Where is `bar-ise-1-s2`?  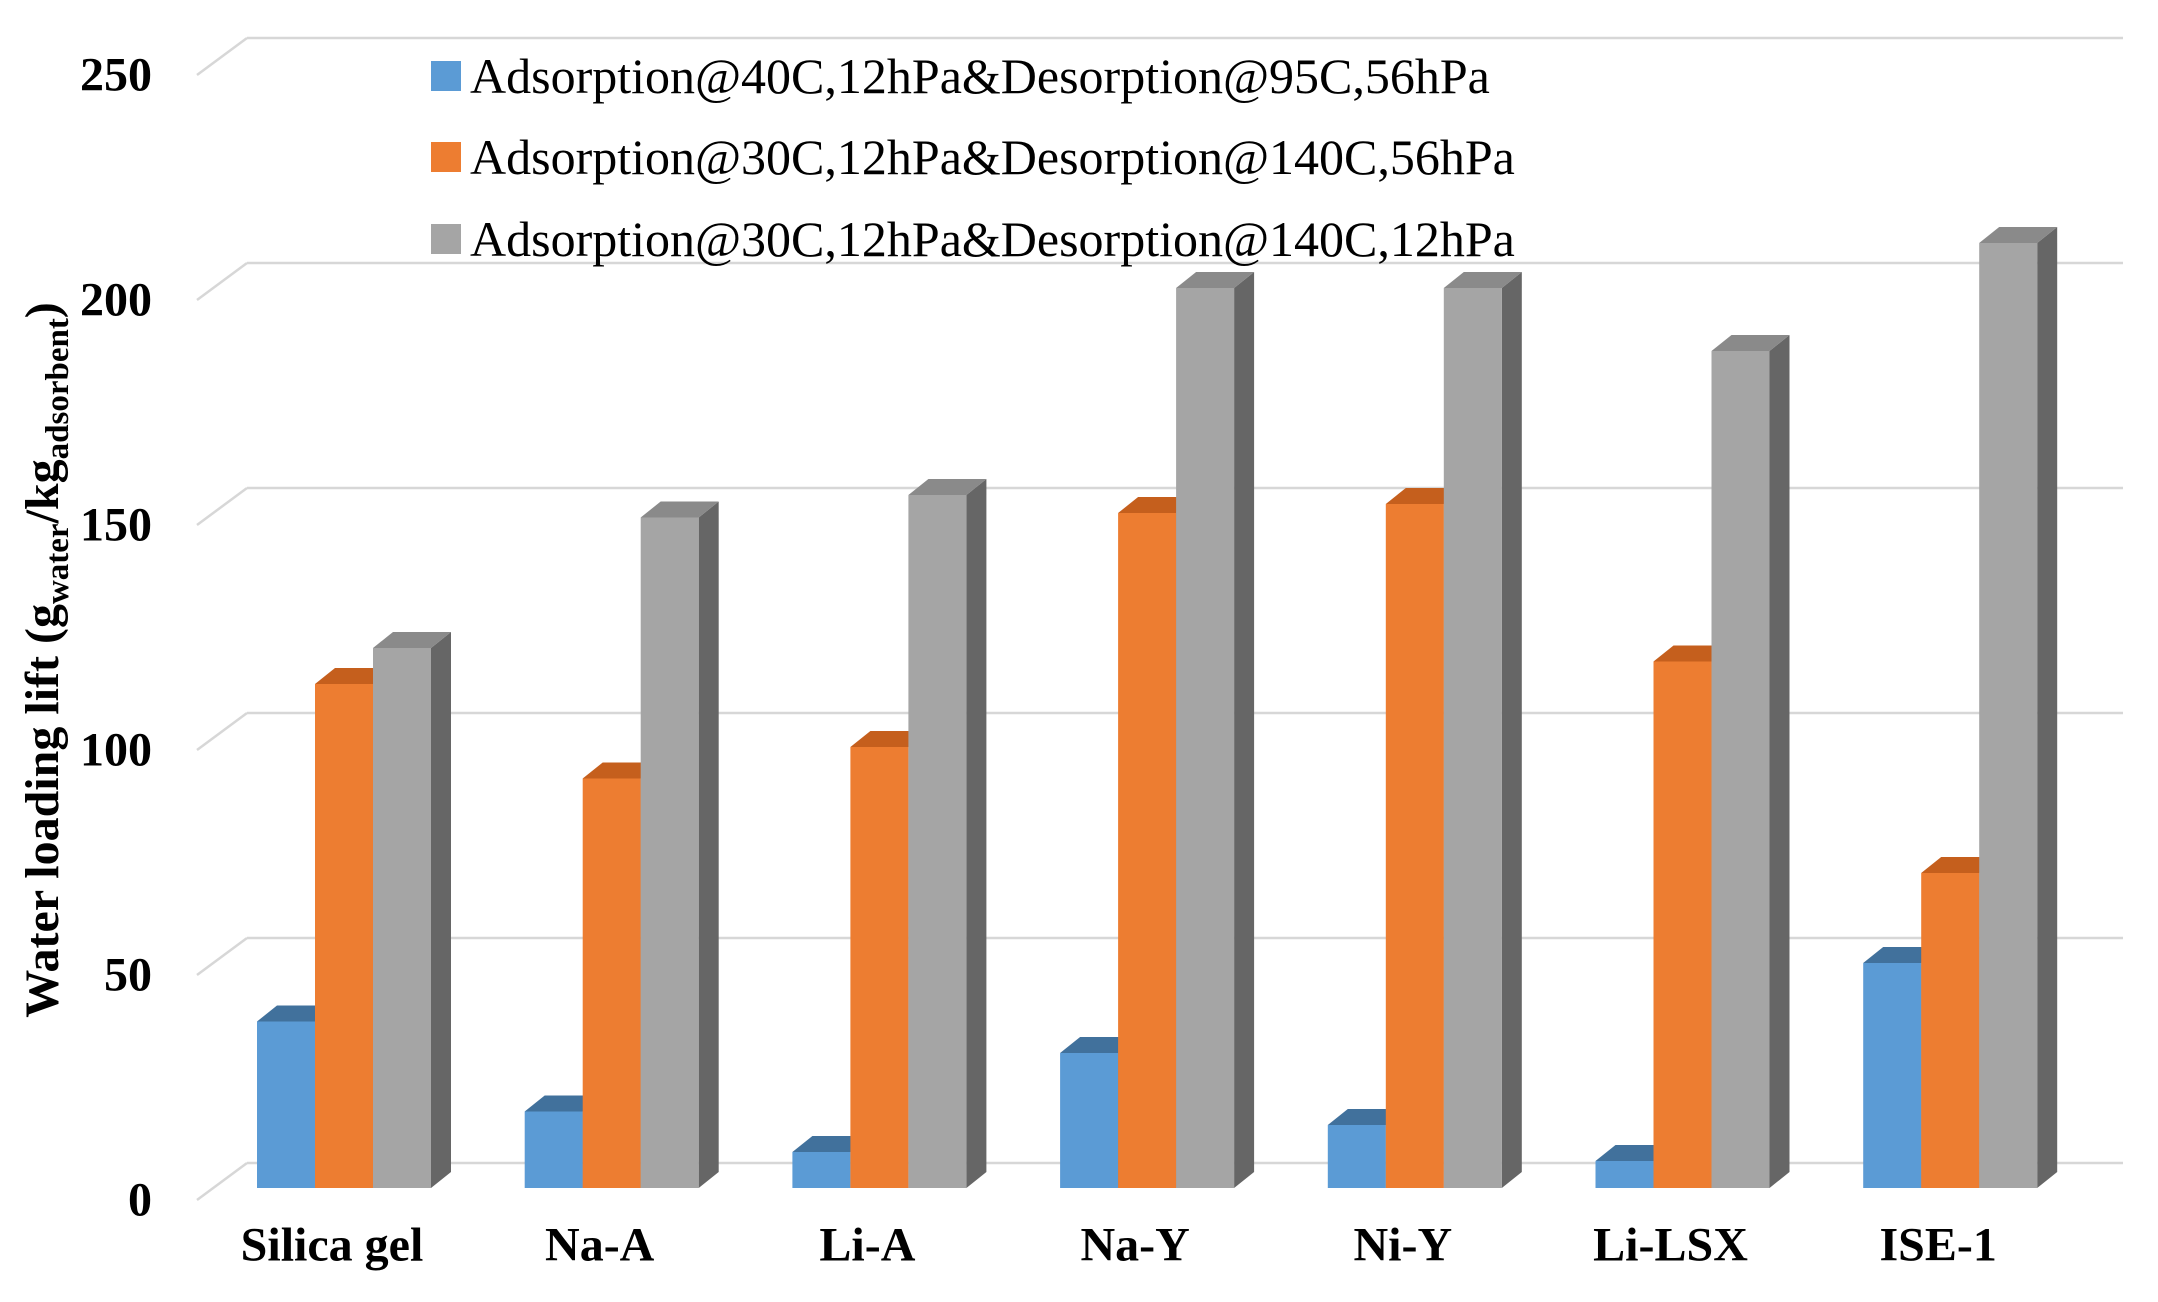 bar-ise-1-s2 is located at coordinates (2008, 715).